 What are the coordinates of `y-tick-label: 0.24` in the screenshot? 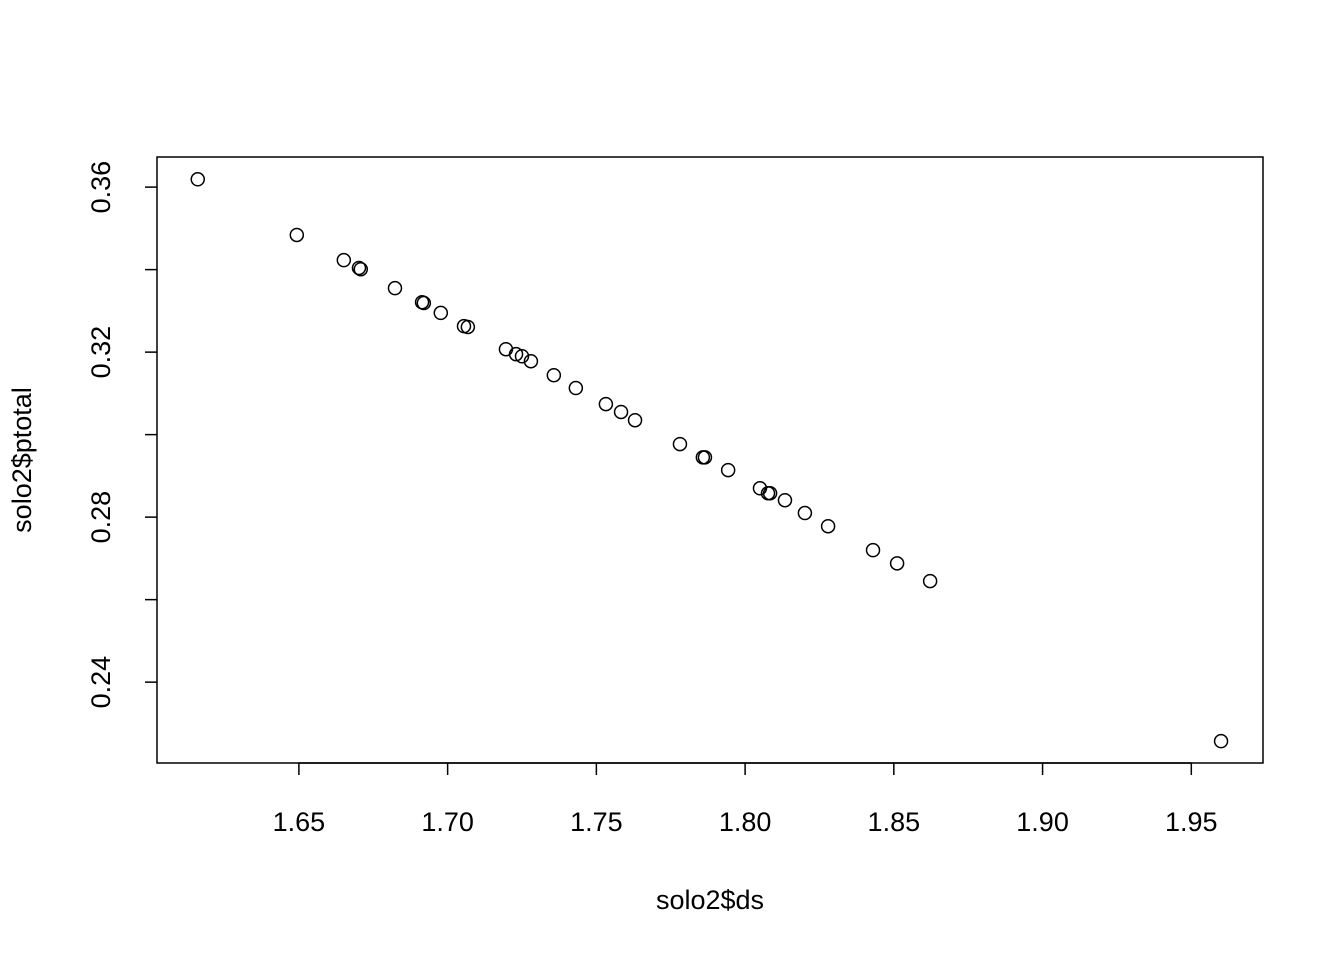 It's located at (101, 682).